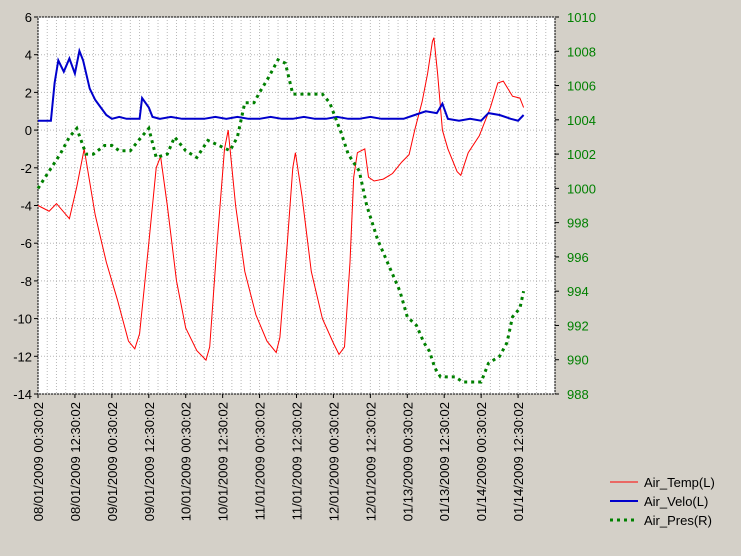 The image size is (741, 556). What do you see at coordinates (28, 55) in the screenshot?
I see `left-tick-label: 4` at bounding box center [28, 55].